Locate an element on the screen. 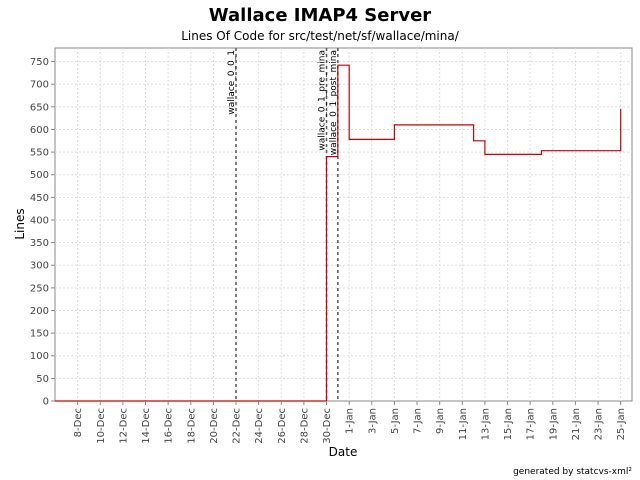 The image size is (640, 480). x-tick-label: 28-Dec is located at coordinates (304, 426).